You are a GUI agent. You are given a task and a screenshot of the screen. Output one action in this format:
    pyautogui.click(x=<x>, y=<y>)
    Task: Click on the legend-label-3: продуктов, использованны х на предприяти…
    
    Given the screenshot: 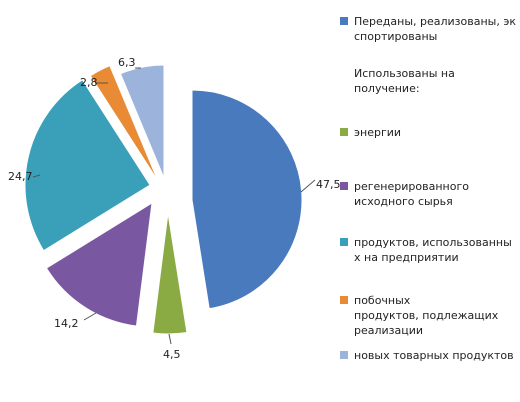 What is the action you would take?
    pyautogui.click(x=433, y=250)
    